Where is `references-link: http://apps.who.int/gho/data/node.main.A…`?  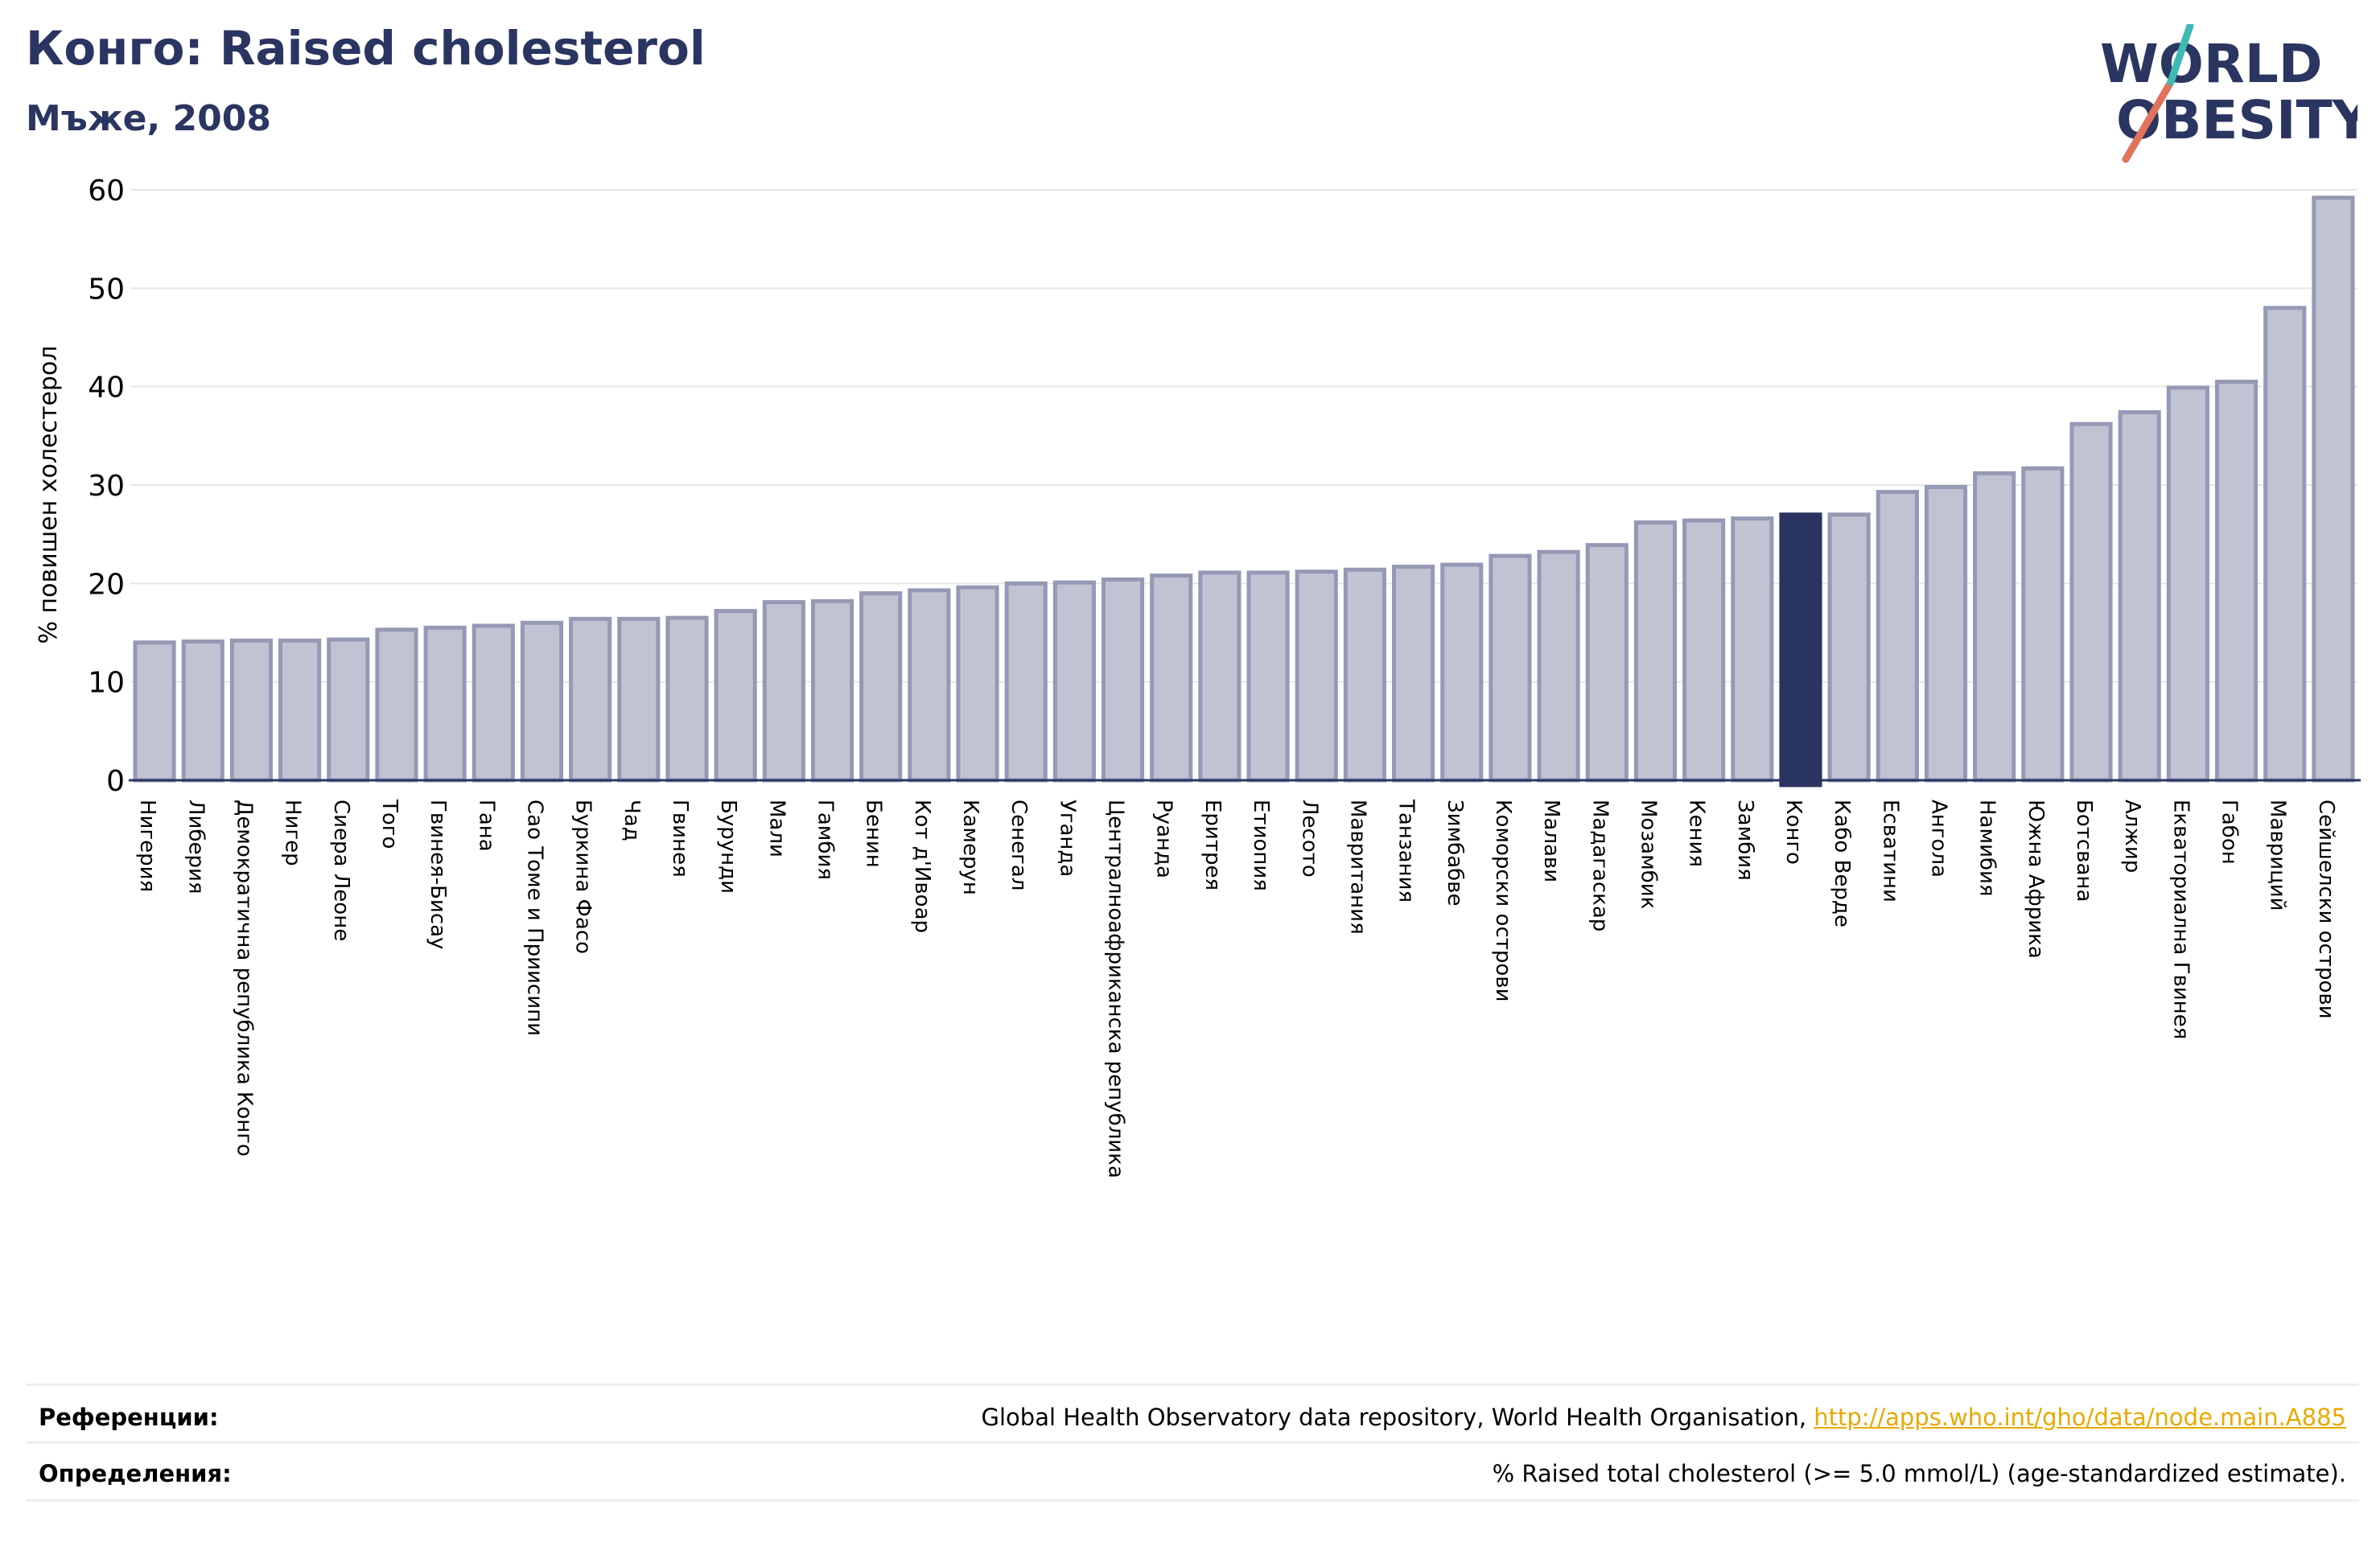
references-link: http://apps.who.int/gho/data/node.main.A… is located at coordinates (2080, 1417).